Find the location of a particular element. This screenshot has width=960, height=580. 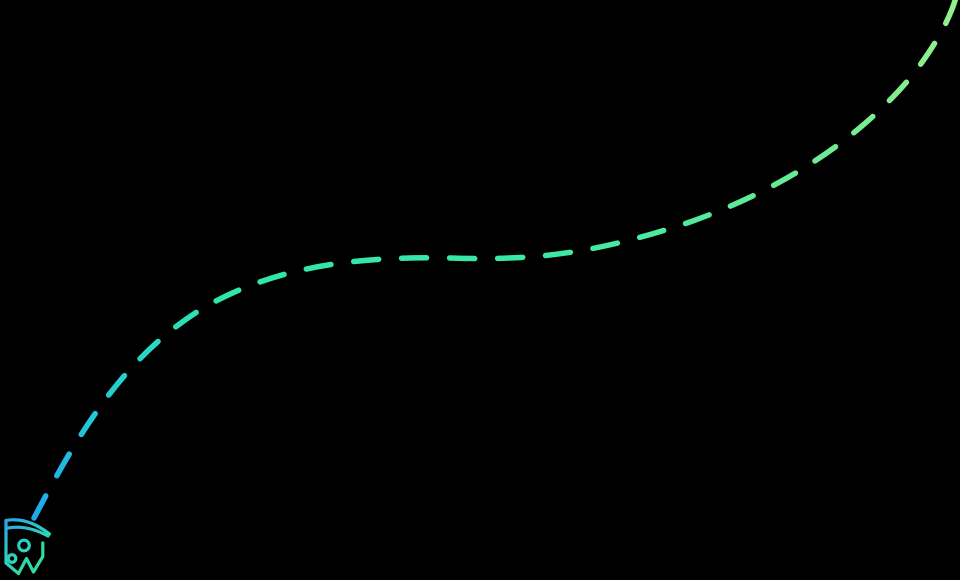

pizza-slice-icon is located at coordinates (28, 547).